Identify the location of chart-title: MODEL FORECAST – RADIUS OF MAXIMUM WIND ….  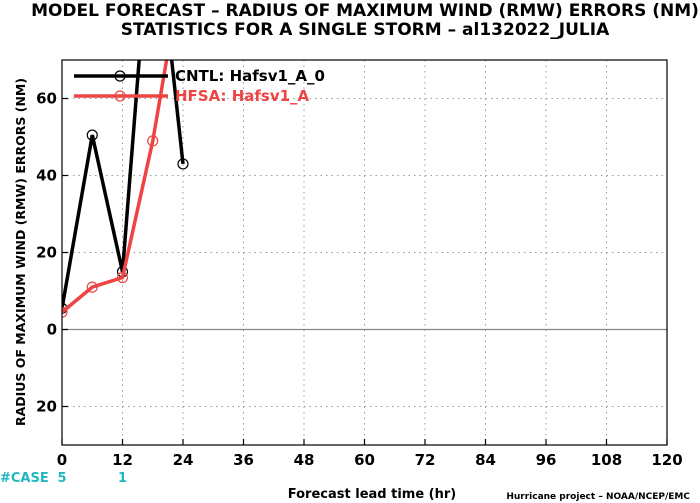
(365, 11).